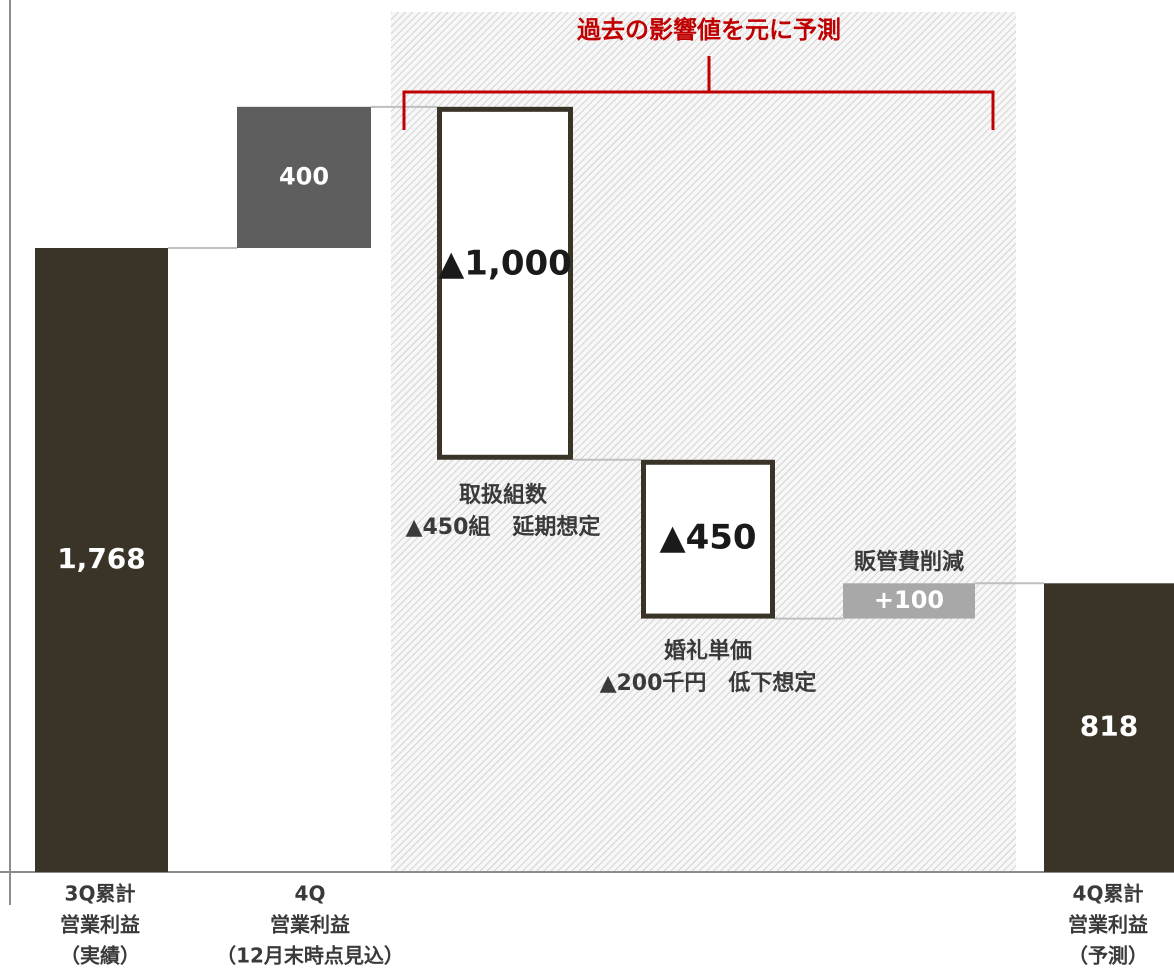  Describe the element at coordinates (310, 894) in the screenshot. I see `category-label: 4Q` at that location.